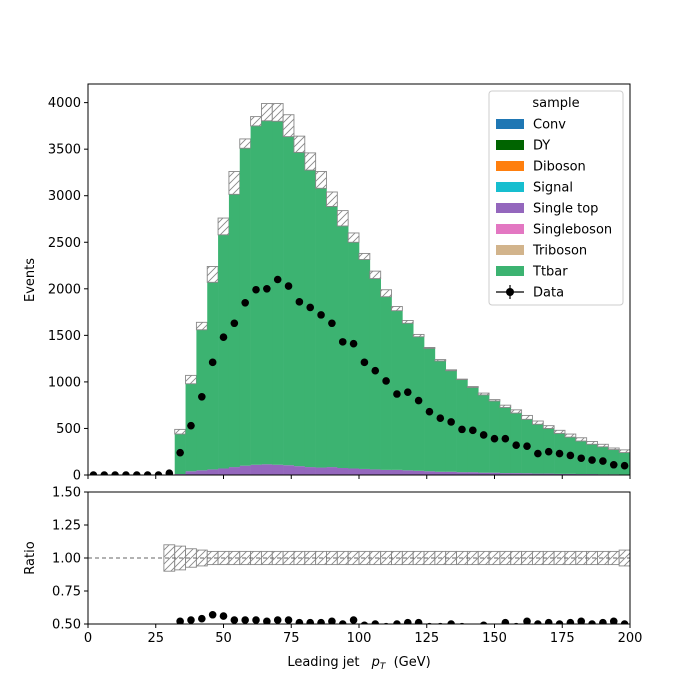 The image size is (700, 700). I want to click on ratio-y-axis: 0.50 0.75 1.00 1.25 1.50, so click(70, 559).